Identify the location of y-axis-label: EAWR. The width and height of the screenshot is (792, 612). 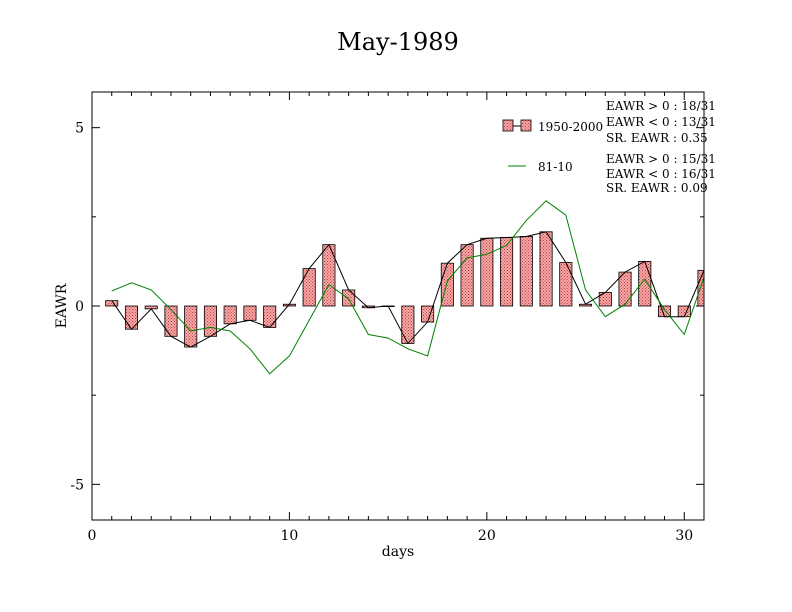
(62, 305).